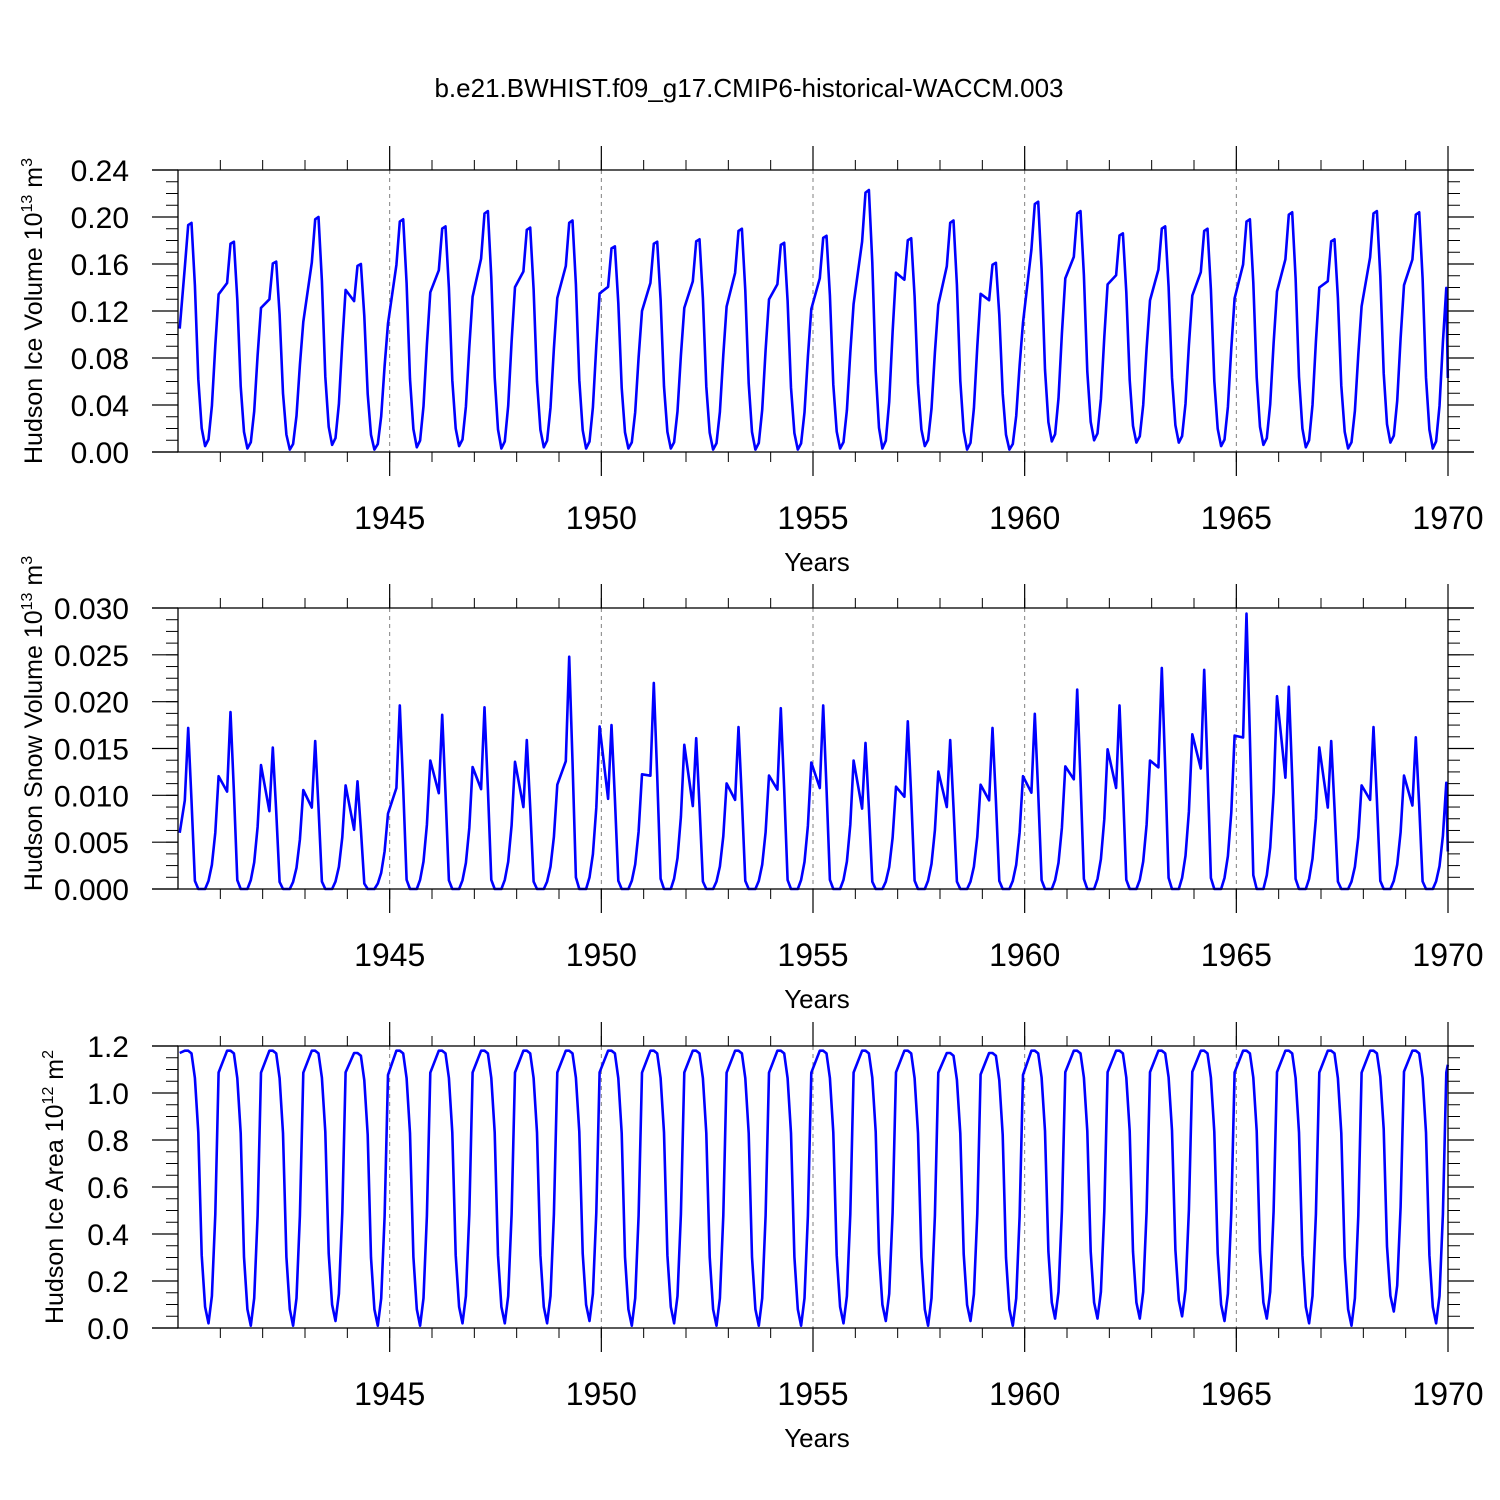 This screenshot has width=1500, height=1500. What do you see at coordinates (100, 265) in the screenshot?
I see `y-tick-label: 0.16` at bounding box center [100, 265].